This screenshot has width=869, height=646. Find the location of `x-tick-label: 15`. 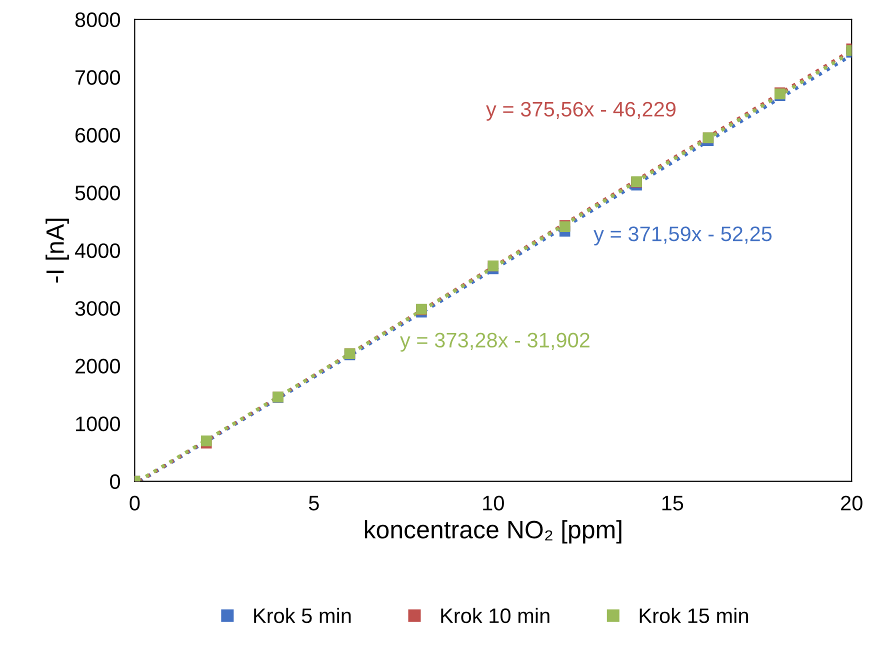

x-tick-label: 15 is located at coordinates (673, 503).